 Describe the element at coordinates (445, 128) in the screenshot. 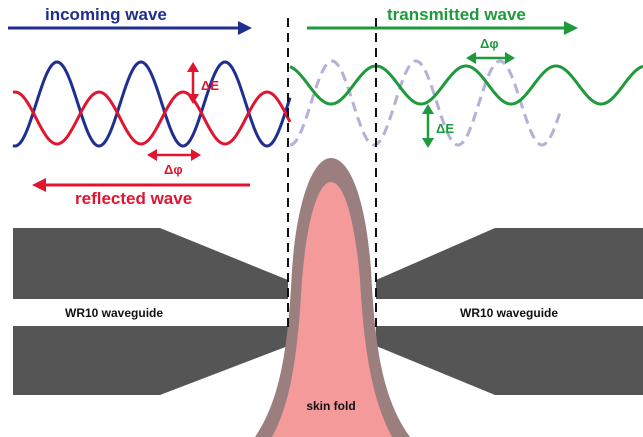

I see `delta-e-right-label: ΔE` at that location.